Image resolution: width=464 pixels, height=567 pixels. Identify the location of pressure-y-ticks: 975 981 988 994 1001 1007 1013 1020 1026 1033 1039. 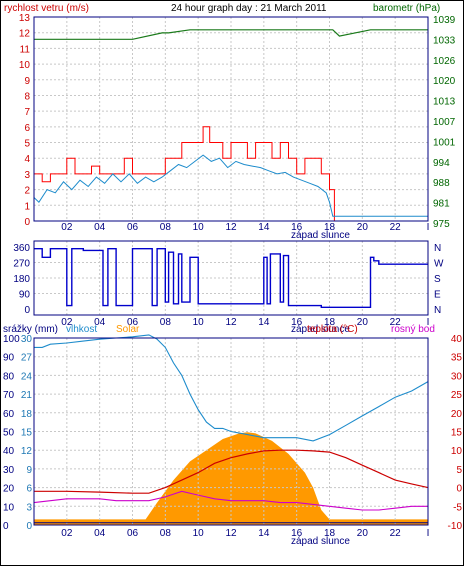
(444, 122).